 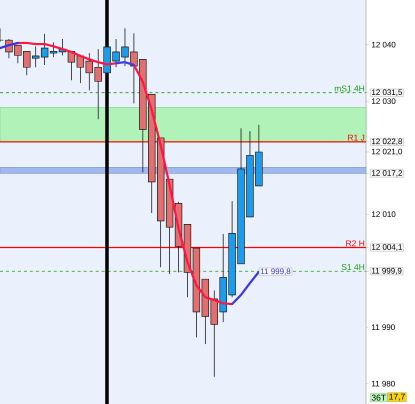 What do you see at coordinates (353, 267) in the screenshot?
I see `ref-line-label: S1 4H` at bounding box center [353, 267].